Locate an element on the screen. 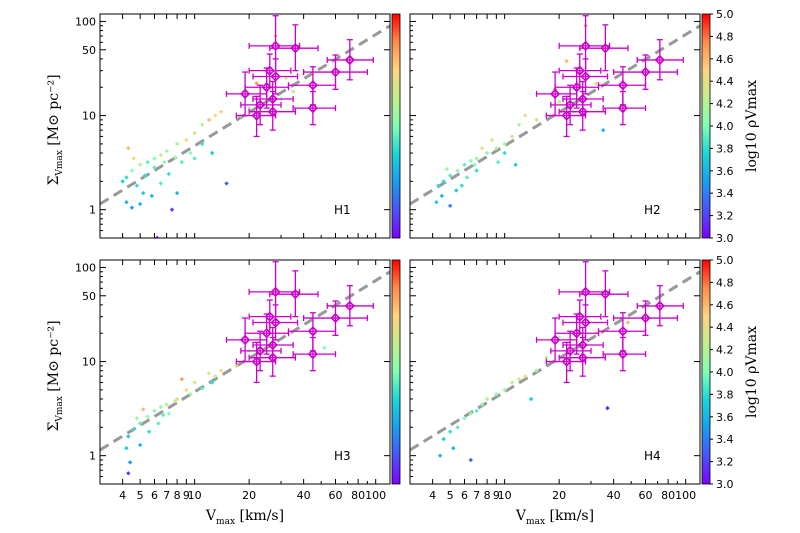 The height and width of the screenshot is (533, 800). colorbar-tick-label: 3.8 is located at coordinates (725, 394).